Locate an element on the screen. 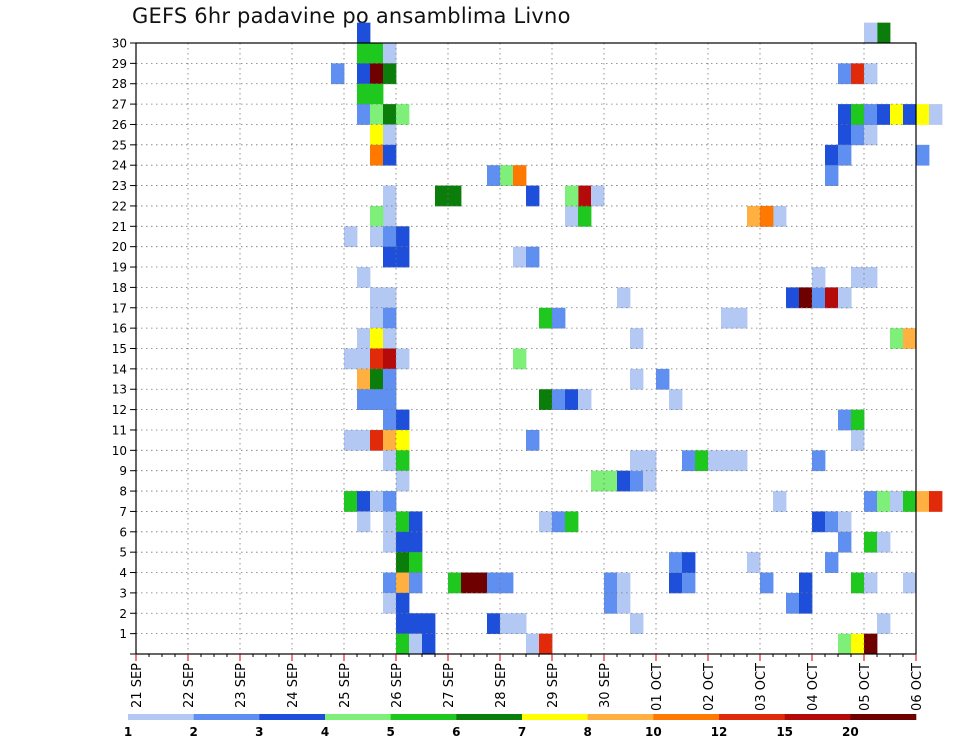 This screenshot has width=960, height=742. y-tick-label: 9 is located at coordinates (123, 471).